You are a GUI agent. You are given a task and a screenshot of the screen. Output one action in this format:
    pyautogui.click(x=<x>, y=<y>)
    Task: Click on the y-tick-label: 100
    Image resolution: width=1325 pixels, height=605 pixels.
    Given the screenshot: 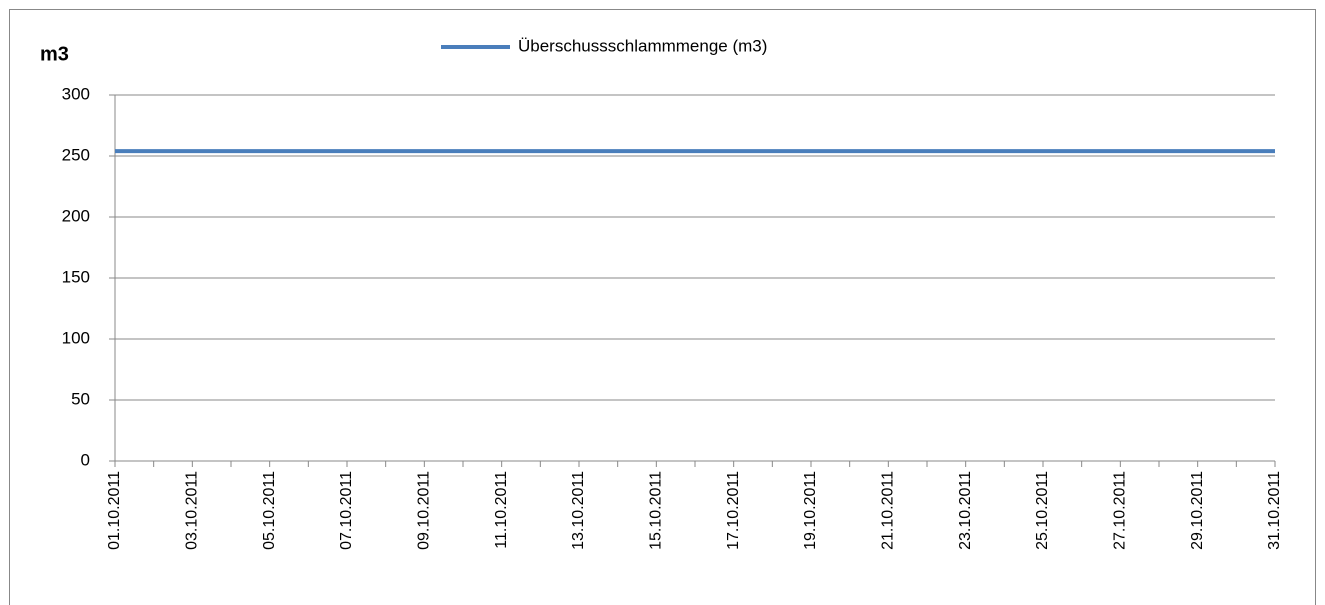 What is the action you would take?
    pyautogui.click(x=76, y=337)
    